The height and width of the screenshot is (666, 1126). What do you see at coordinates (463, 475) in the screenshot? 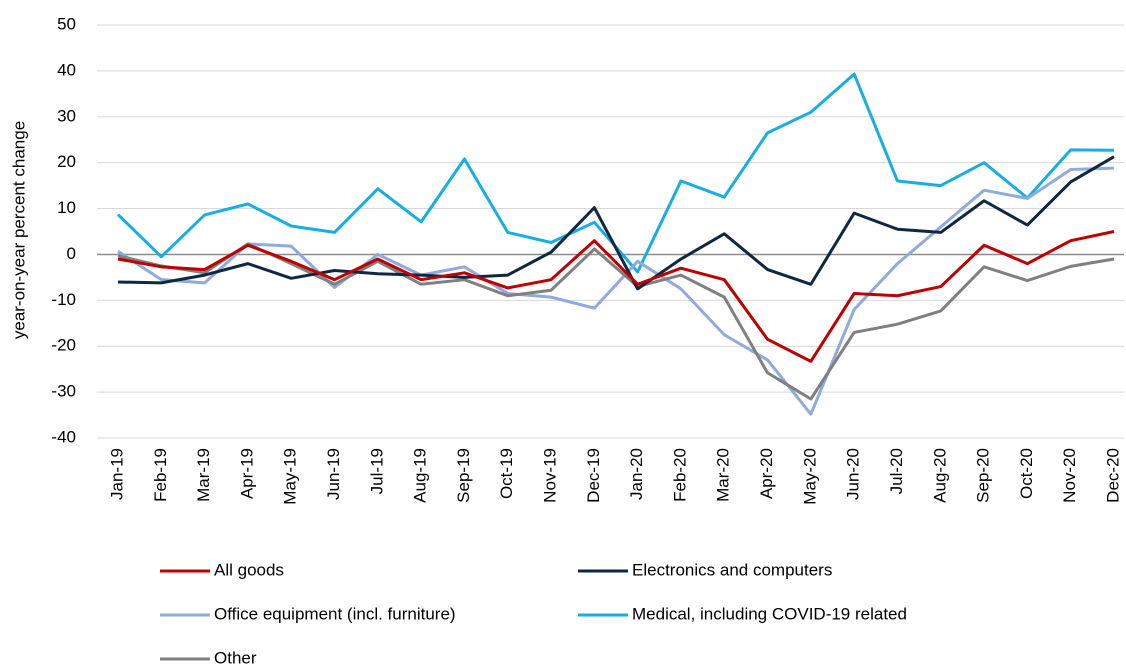
I see `x-tick-label: Sep-19` at bounding box center [463, 475].